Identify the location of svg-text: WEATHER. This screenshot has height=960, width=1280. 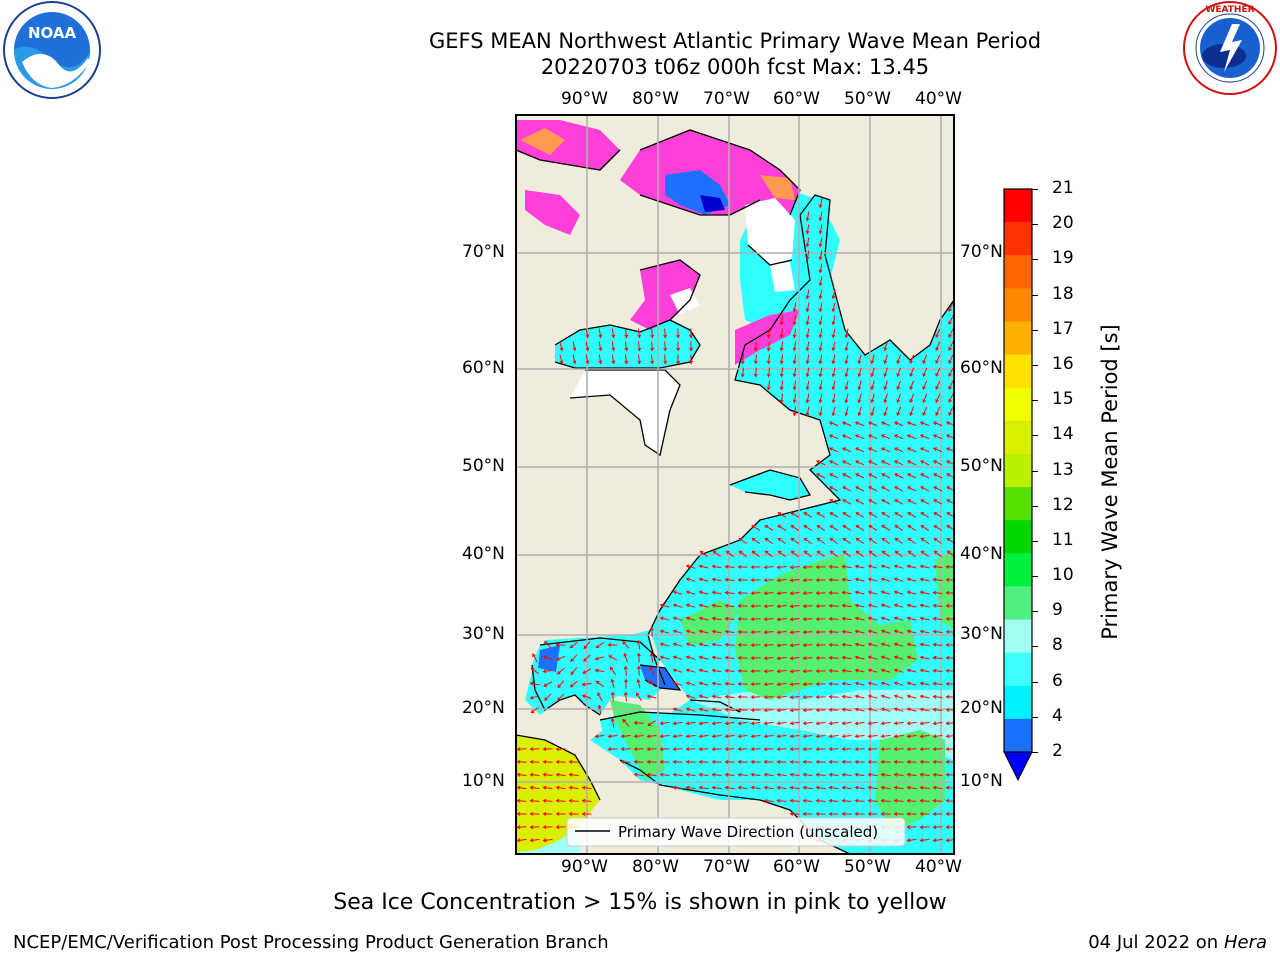
(1229, 10).